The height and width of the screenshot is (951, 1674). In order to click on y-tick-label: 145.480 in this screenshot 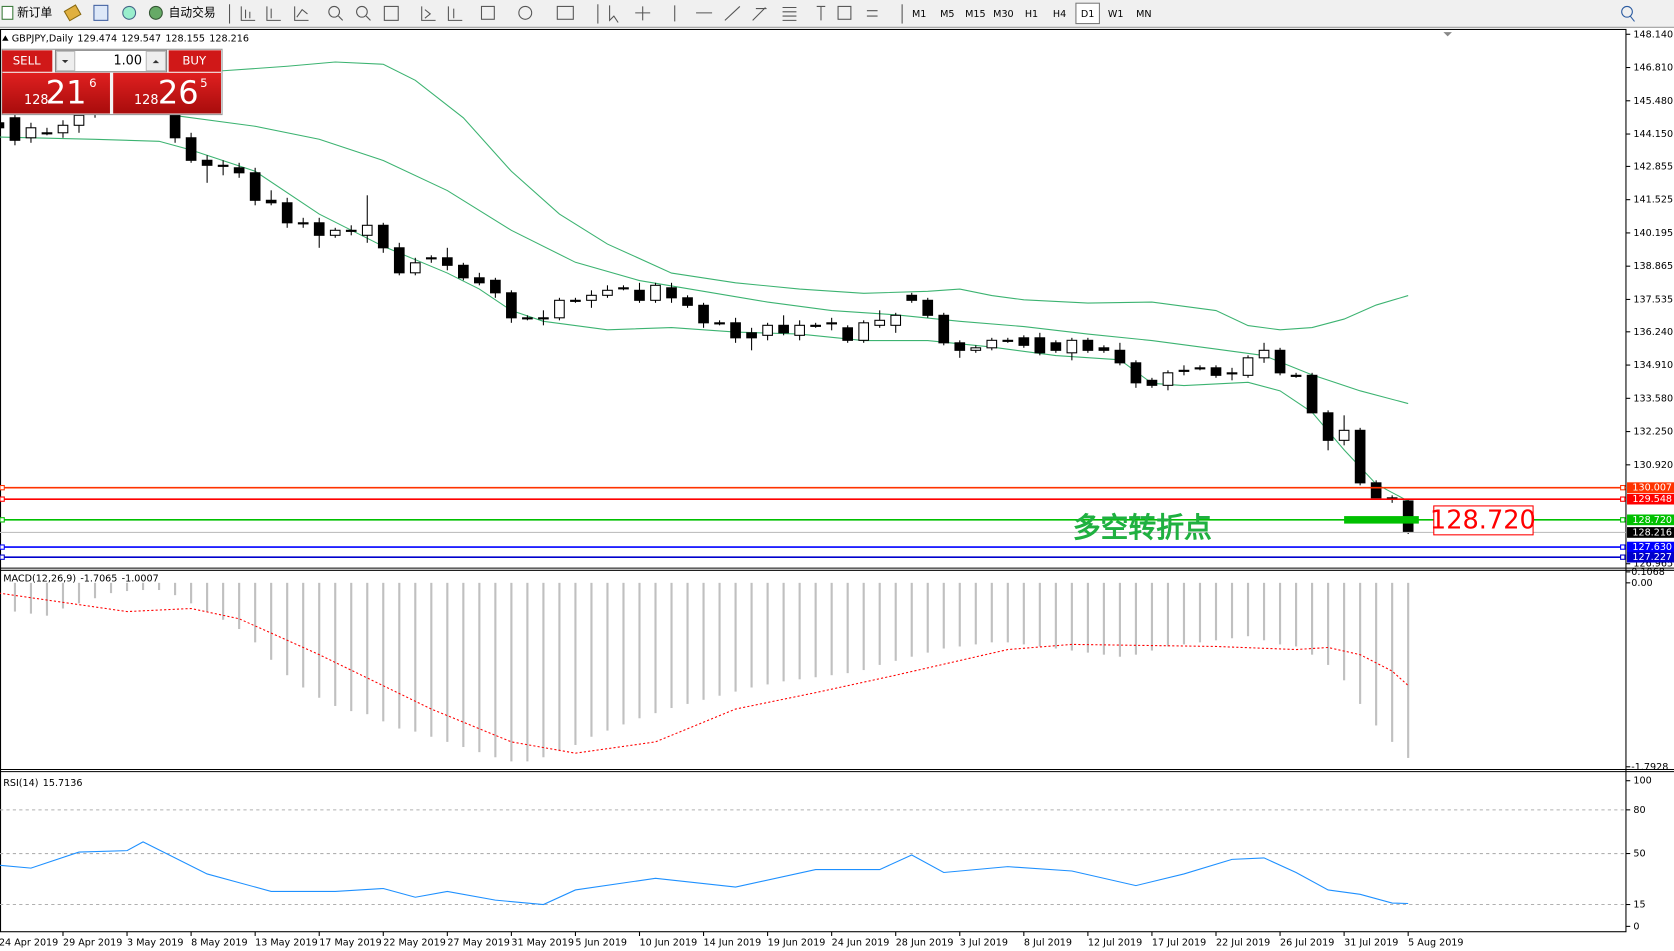, I will do `click(1653, 101)`.